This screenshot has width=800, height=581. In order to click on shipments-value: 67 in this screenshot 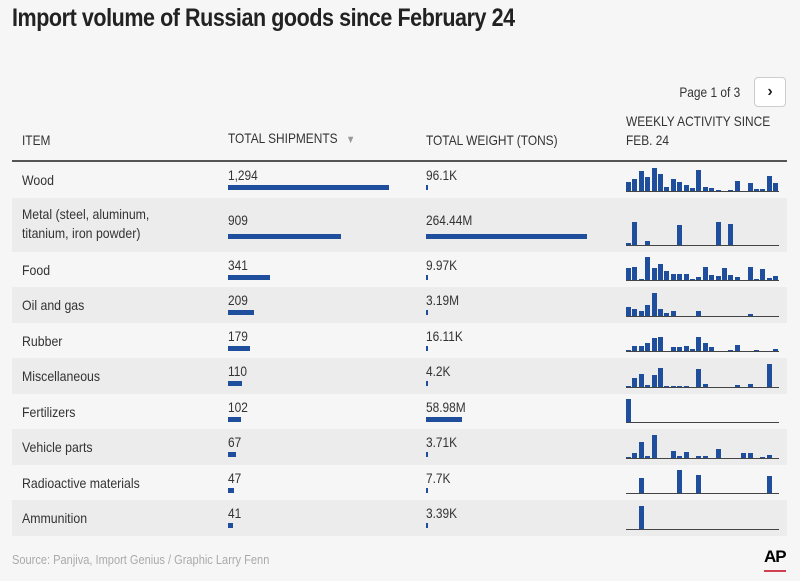, I will do `click(235, 442)`.